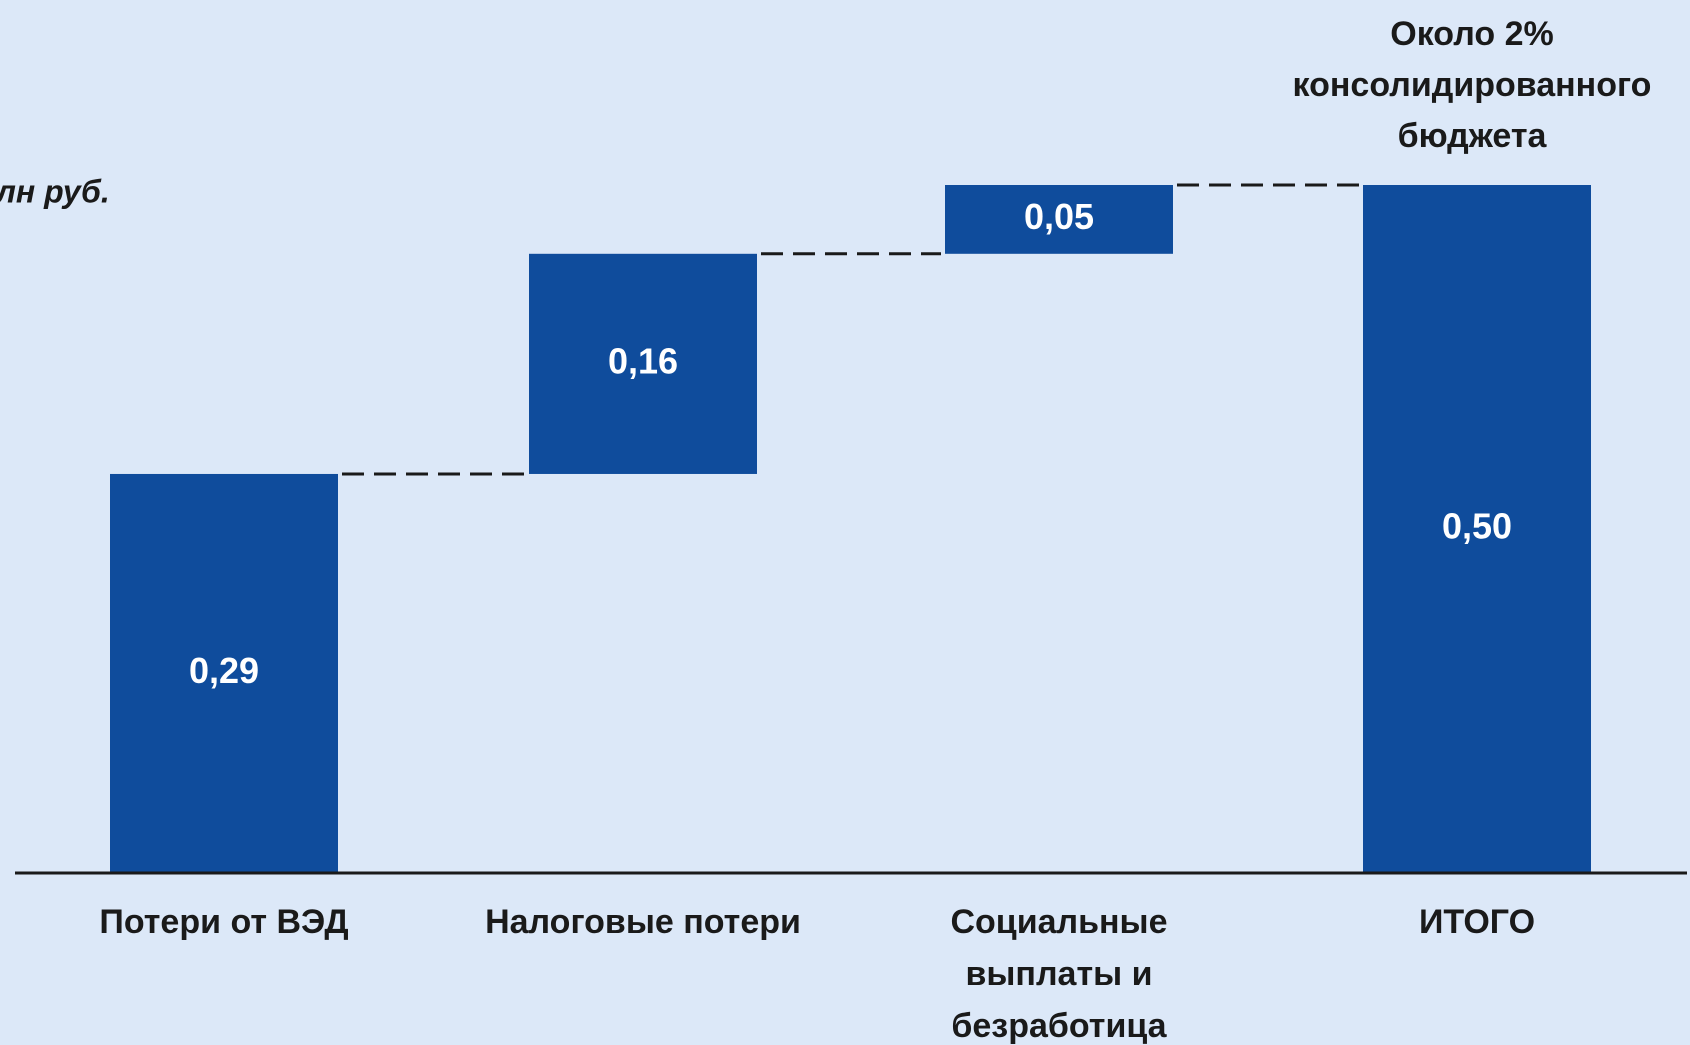 This screenshot has height=1045, width=1690. Describe the element at coordinates (1058, 974) in the screenshot. I see `x-tick-label: выплаты и` at that location.